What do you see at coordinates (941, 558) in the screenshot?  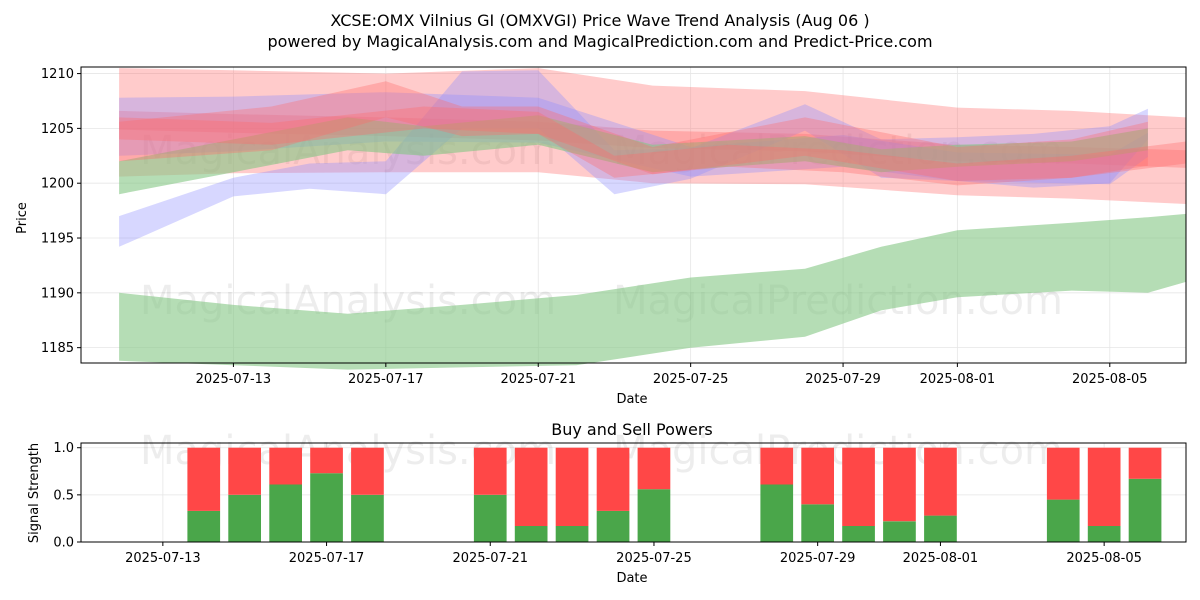 I see `powers-x-tick-label: 2025-08-01` at bounding box center [941, 558].